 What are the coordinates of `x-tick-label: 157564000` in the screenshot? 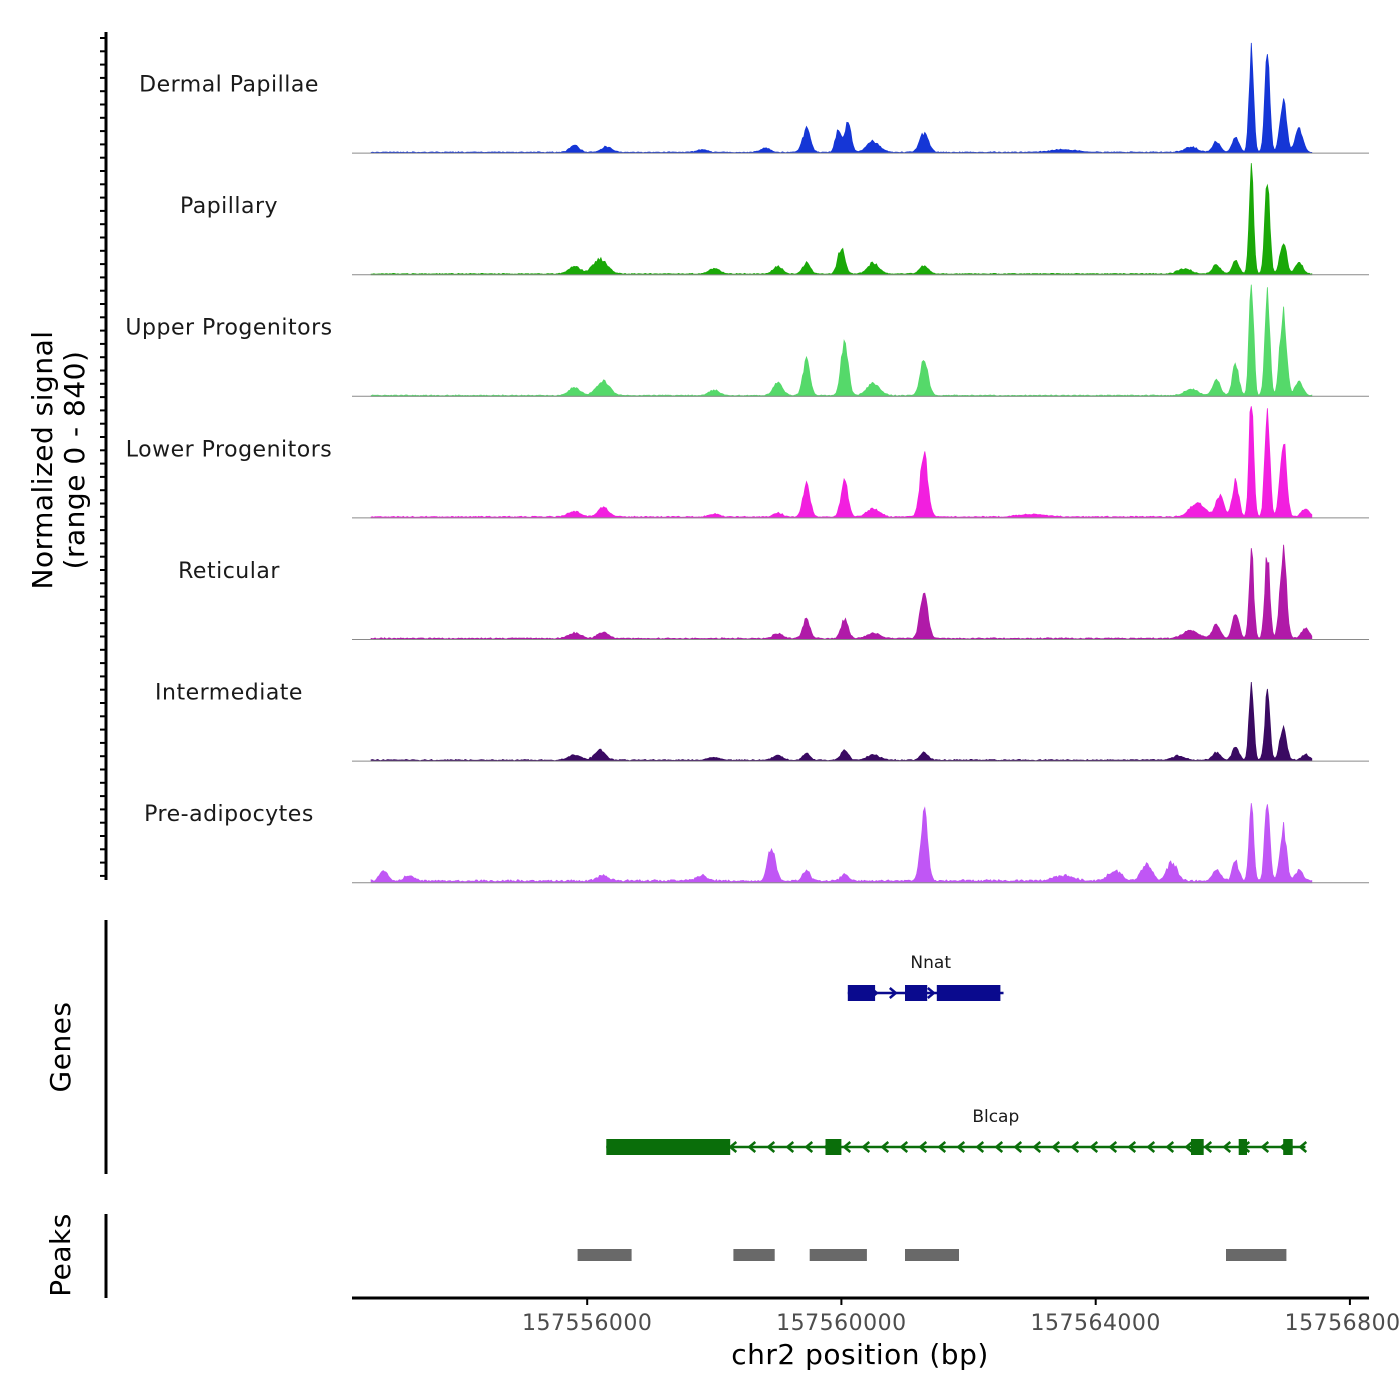 It's located at (1095, 1323).